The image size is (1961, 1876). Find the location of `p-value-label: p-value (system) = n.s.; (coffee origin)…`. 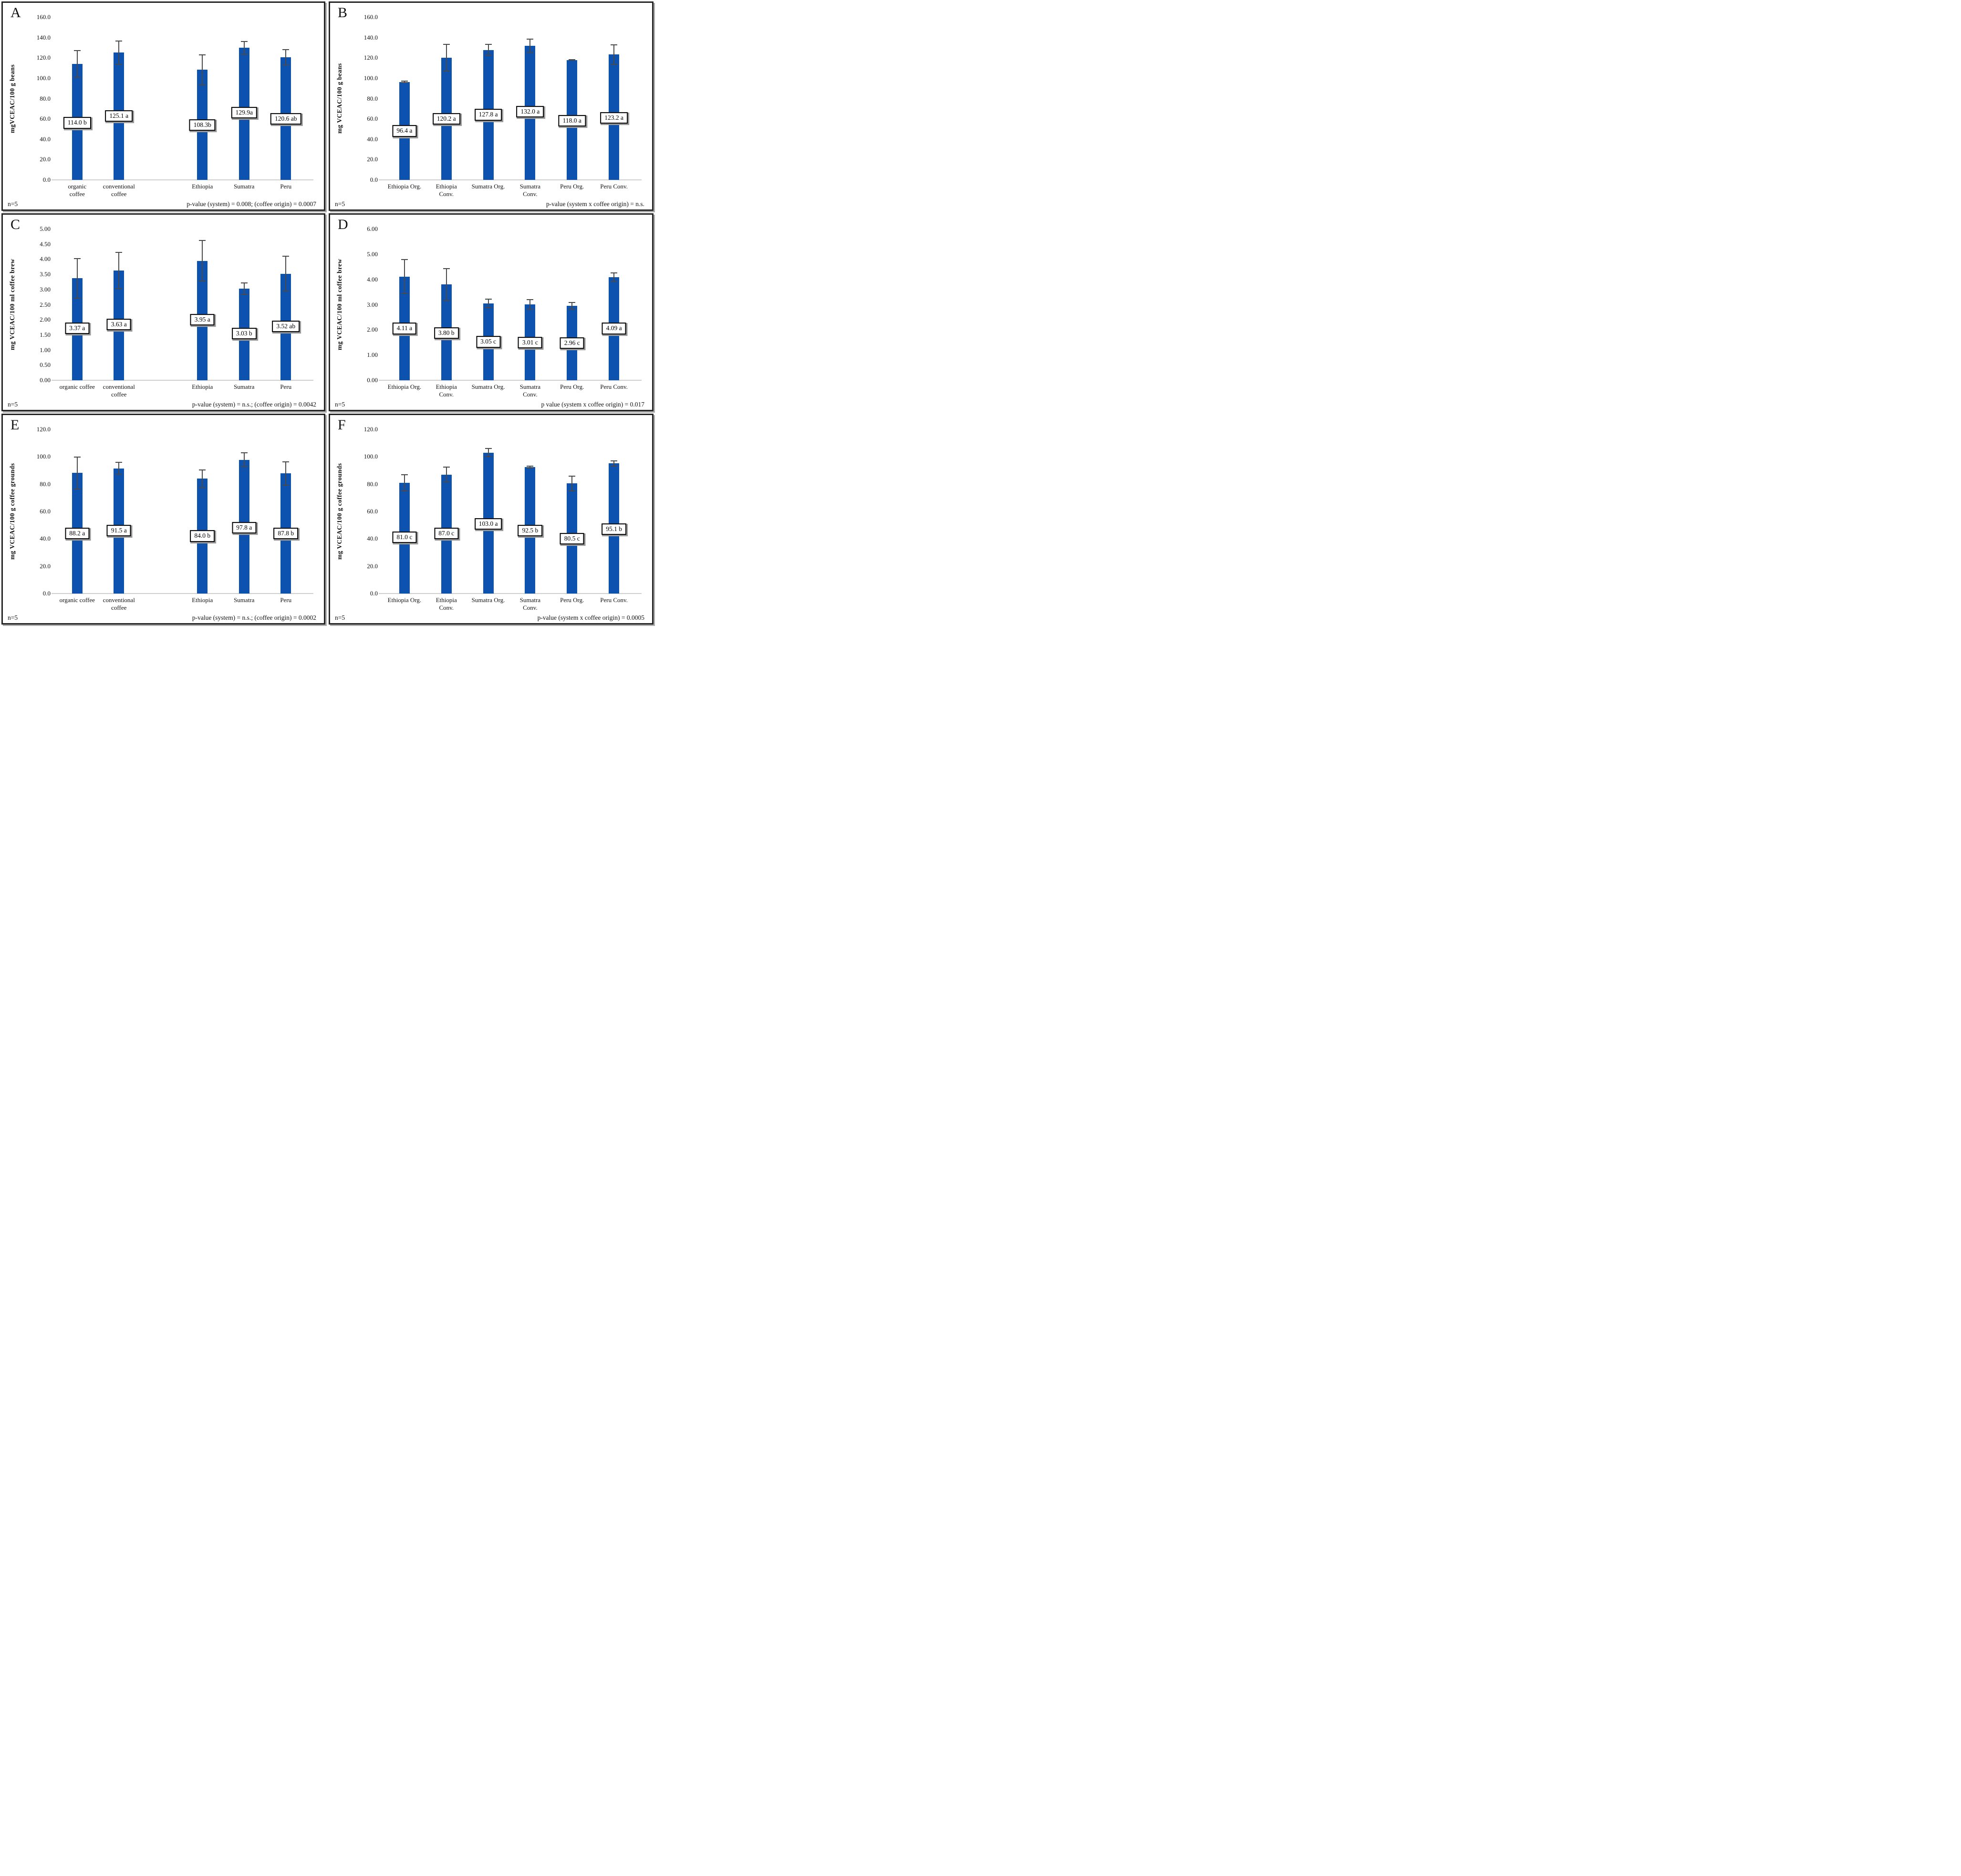

p-value-label: p-value (system) = n.s.; (coffee origin)… is located at coordinates (254, 404).